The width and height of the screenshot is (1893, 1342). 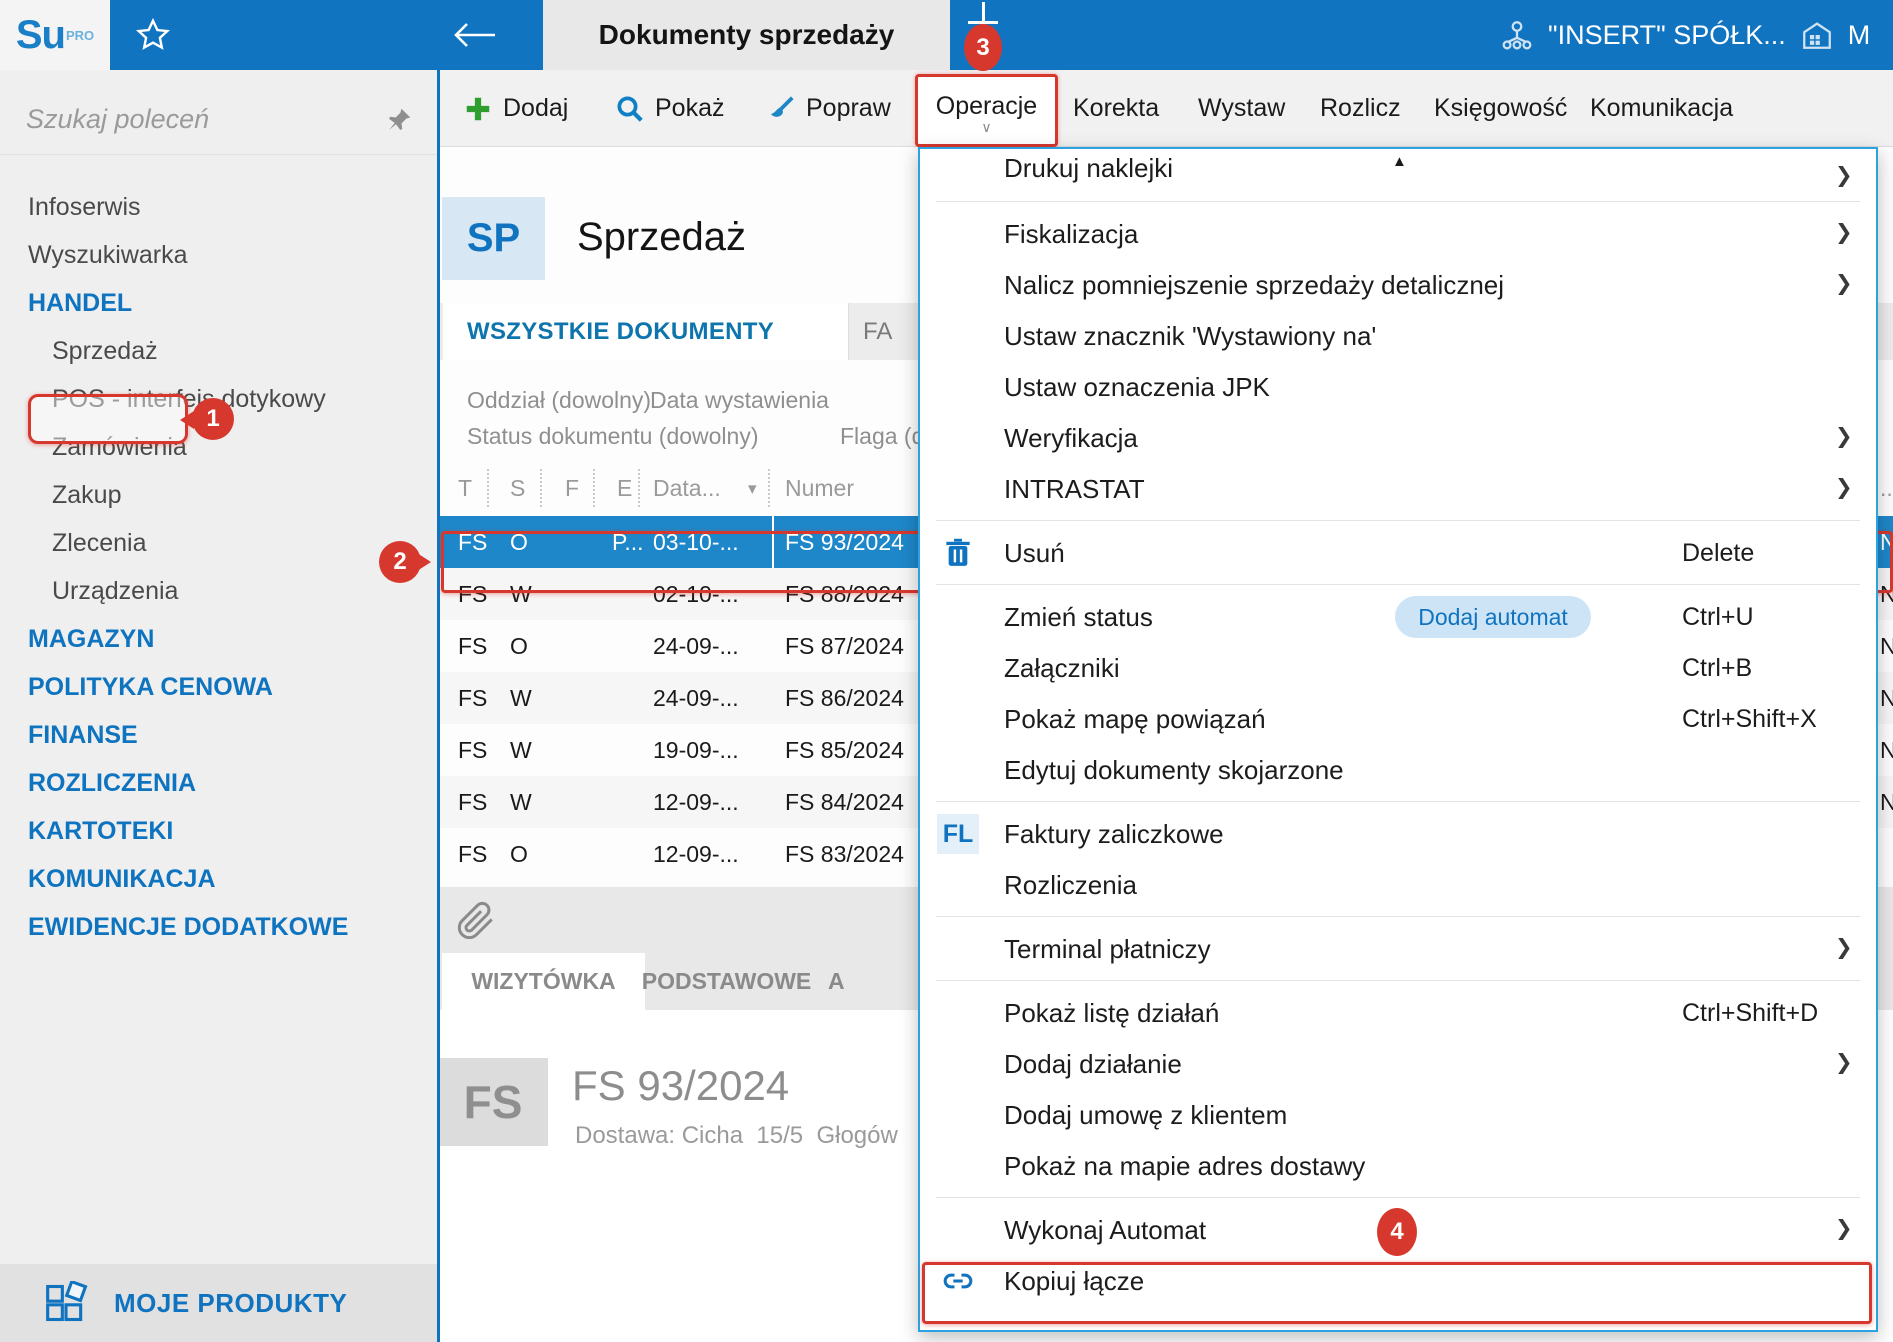 I want to click on dodaj-automat-pill: Dodaj automat, so click(x=1493, y=617).